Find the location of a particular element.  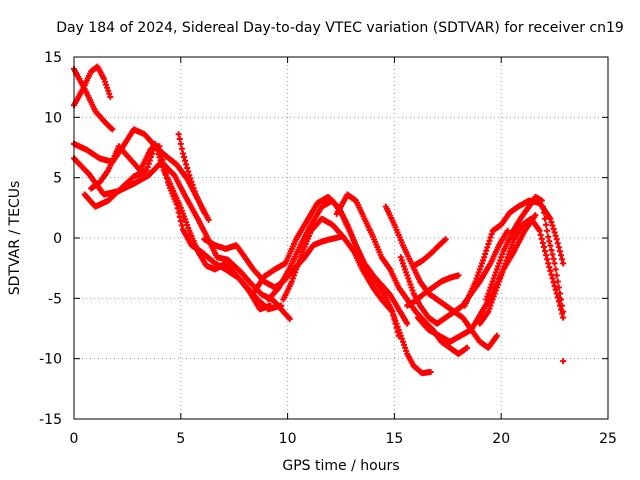

x-tick-label: 5 is located at coordinates (180, 439).